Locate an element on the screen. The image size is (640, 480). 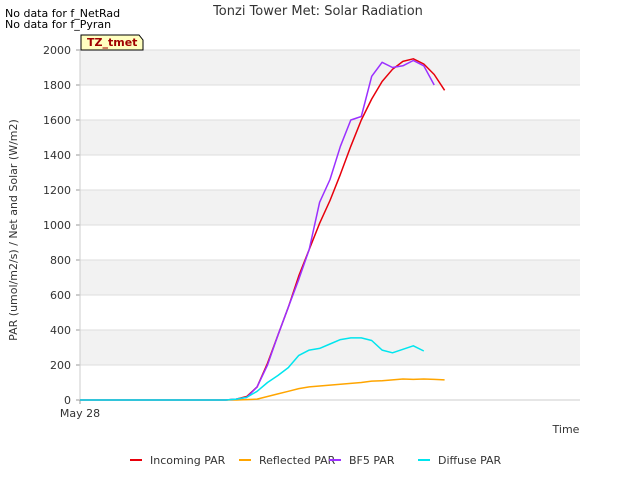
y-tick-label: 0 is located at coordinates (67, 400).